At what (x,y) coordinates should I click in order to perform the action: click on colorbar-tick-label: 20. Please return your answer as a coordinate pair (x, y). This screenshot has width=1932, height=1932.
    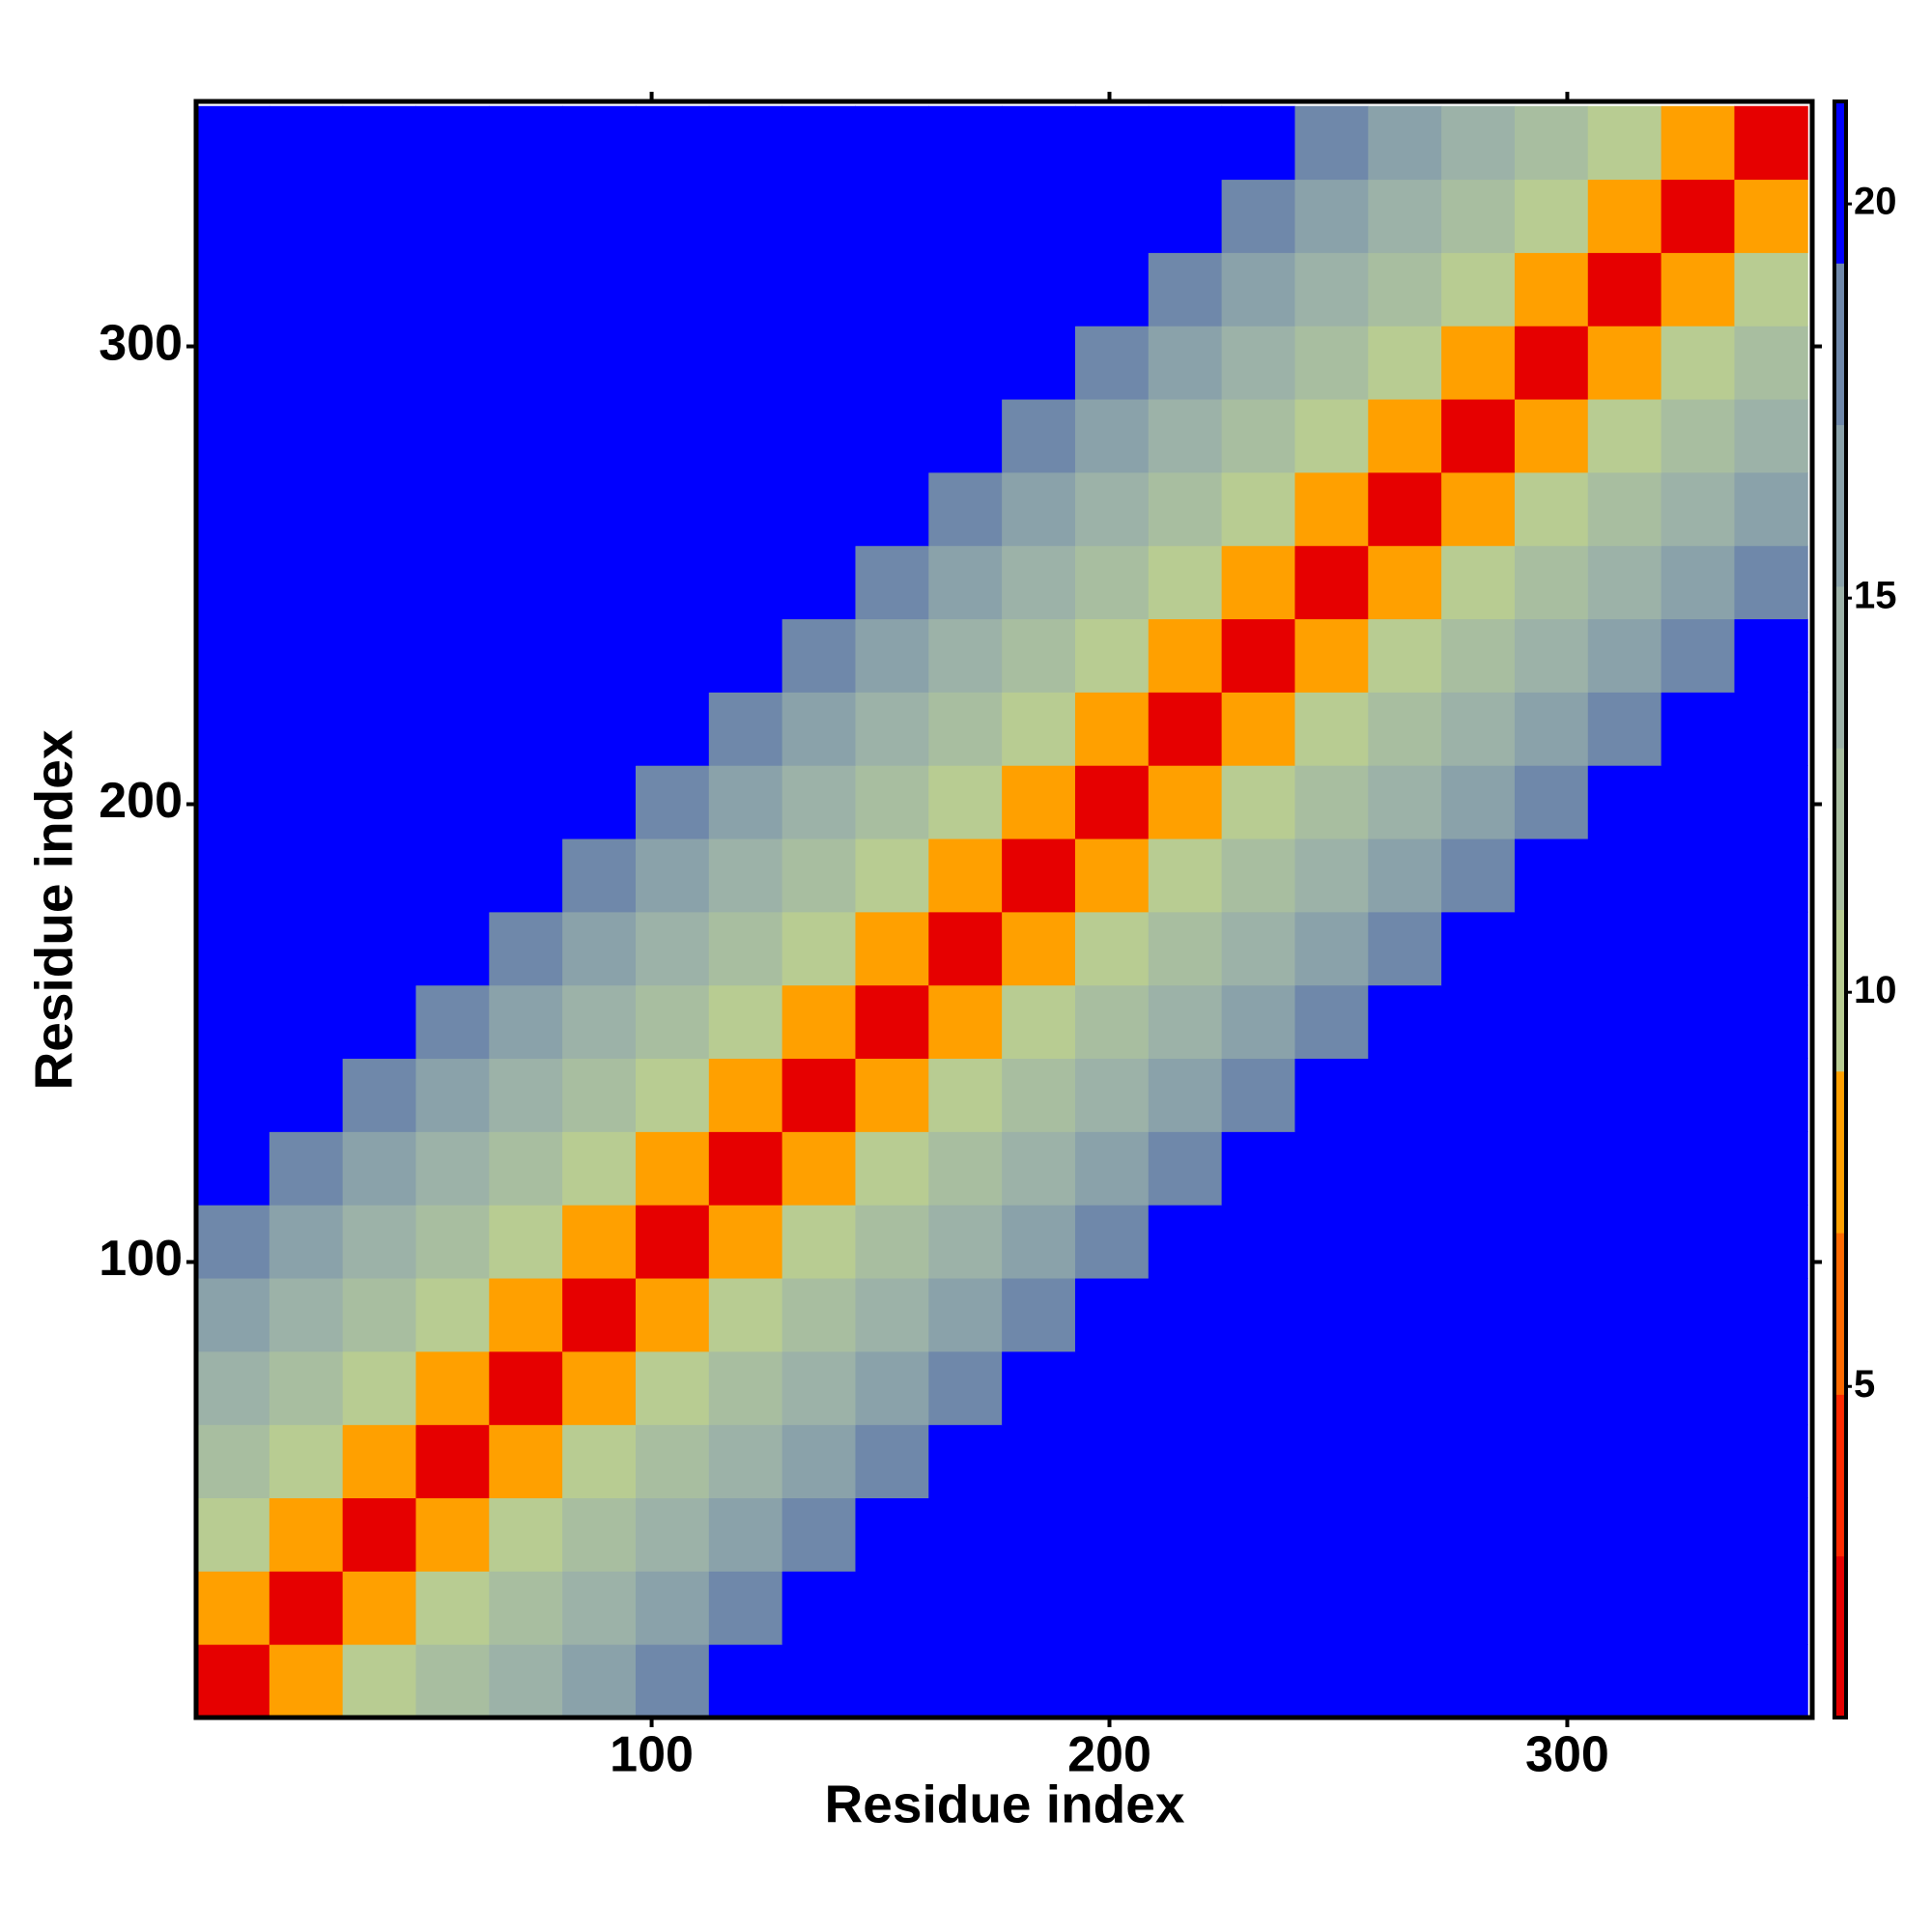
    Looking at the image, I should click on (1875, 202).